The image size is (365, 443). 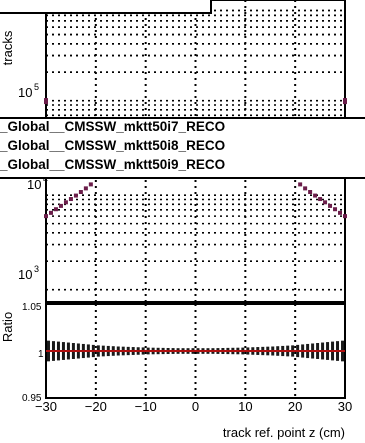 I want to click on x-tick-labels: −30 −20 −10 0 10 20 30, so click(x=193, y=406).